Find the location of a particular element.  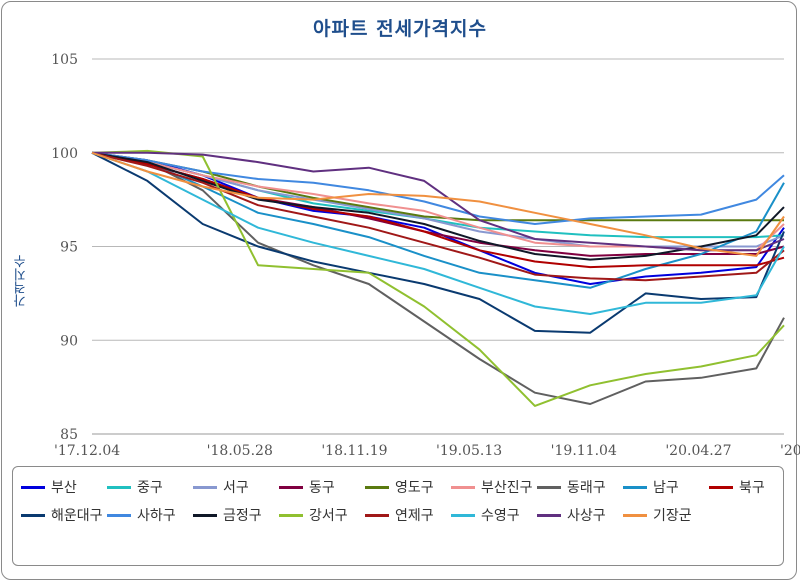

series-line-사하구 is located at coordinates (438, 188).